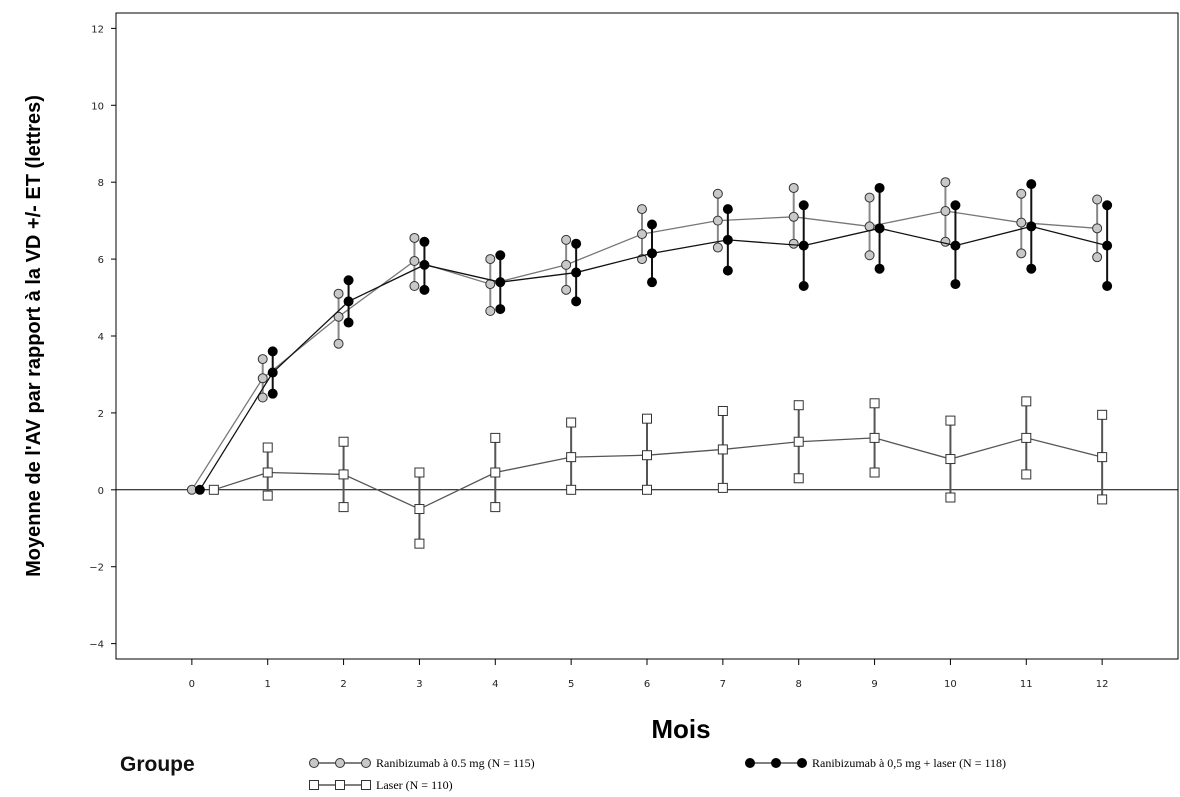  What do you see at coordinates (649, 674) in the screenshot?
I see `x-axis-ticks: 0 1 2 3 4 5 6 7 8 9 10 11 12` at bounding box center [649, 674].